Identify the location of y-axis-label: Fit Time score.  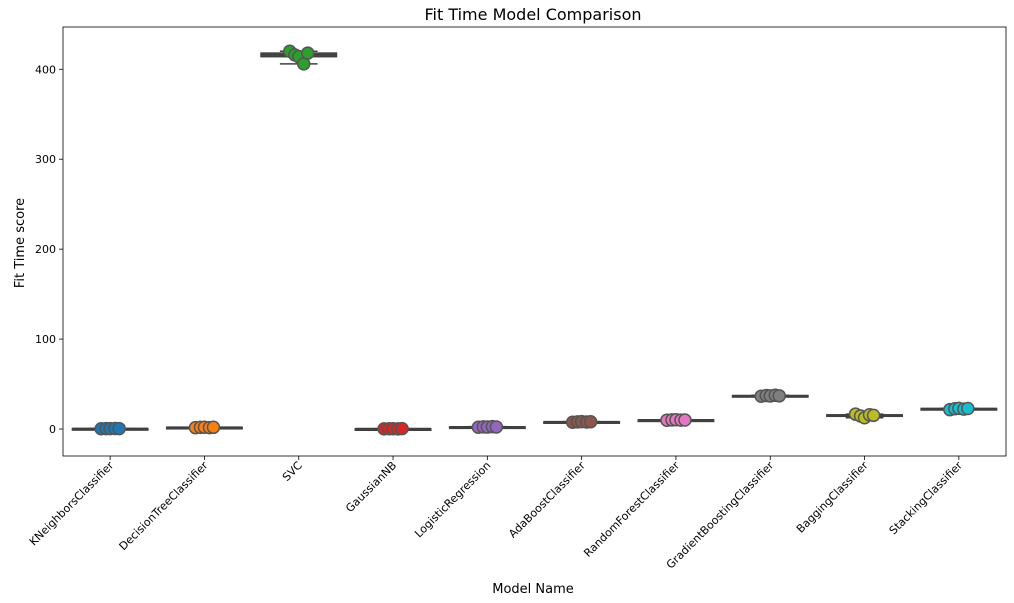
(20, 243).